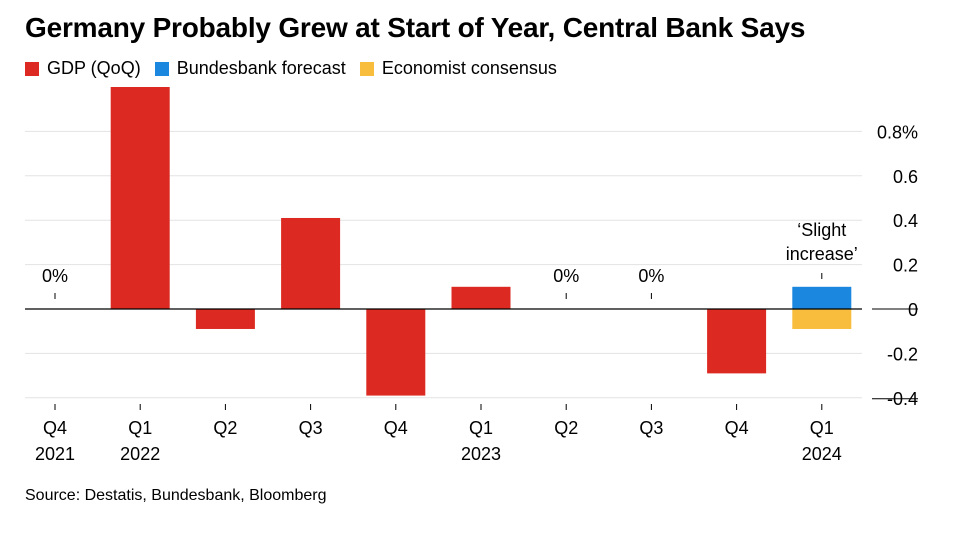 The width and height of the screenshot is (960, 540). Describe the element at coordinates (469, 68) in the screenshot. I see `legend-label-economist-consensus: Economist consensus` at that location.